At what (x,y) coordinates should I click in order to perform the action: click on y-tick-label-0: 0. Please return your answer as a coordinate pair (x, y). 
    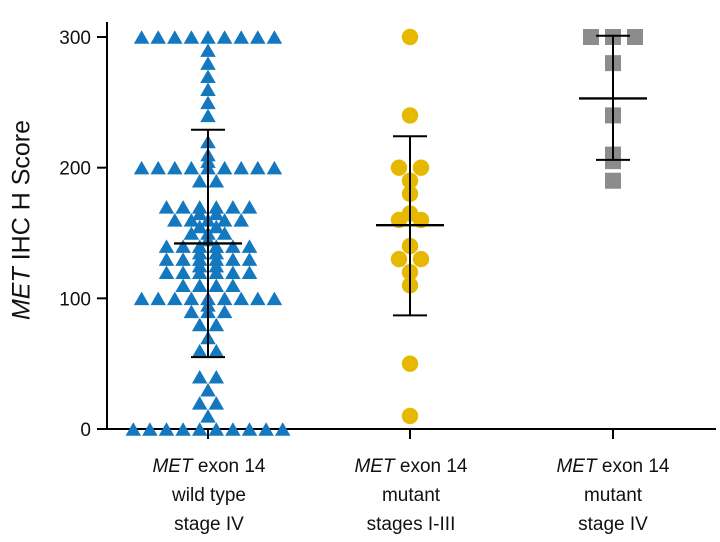
    Looking at the image, I should click on (85, 430).